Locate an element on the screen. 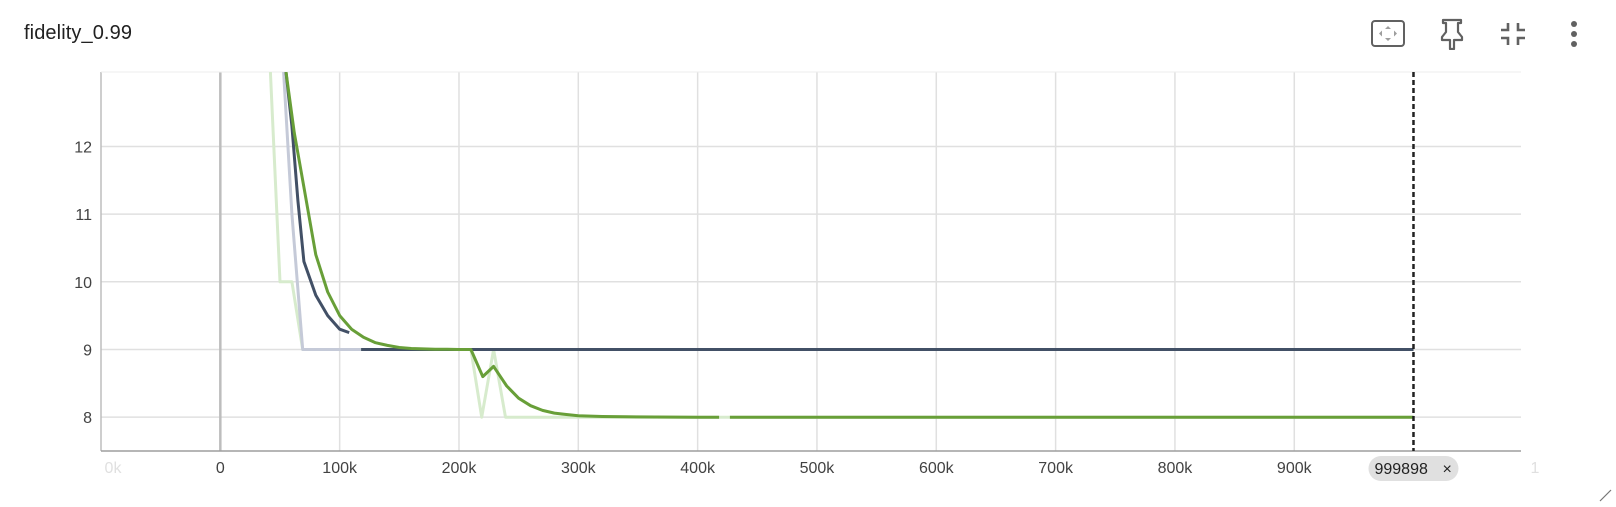 The height and width of the screenshot is (507, 1616). collapse-button is located at coordinates (1513, 36).